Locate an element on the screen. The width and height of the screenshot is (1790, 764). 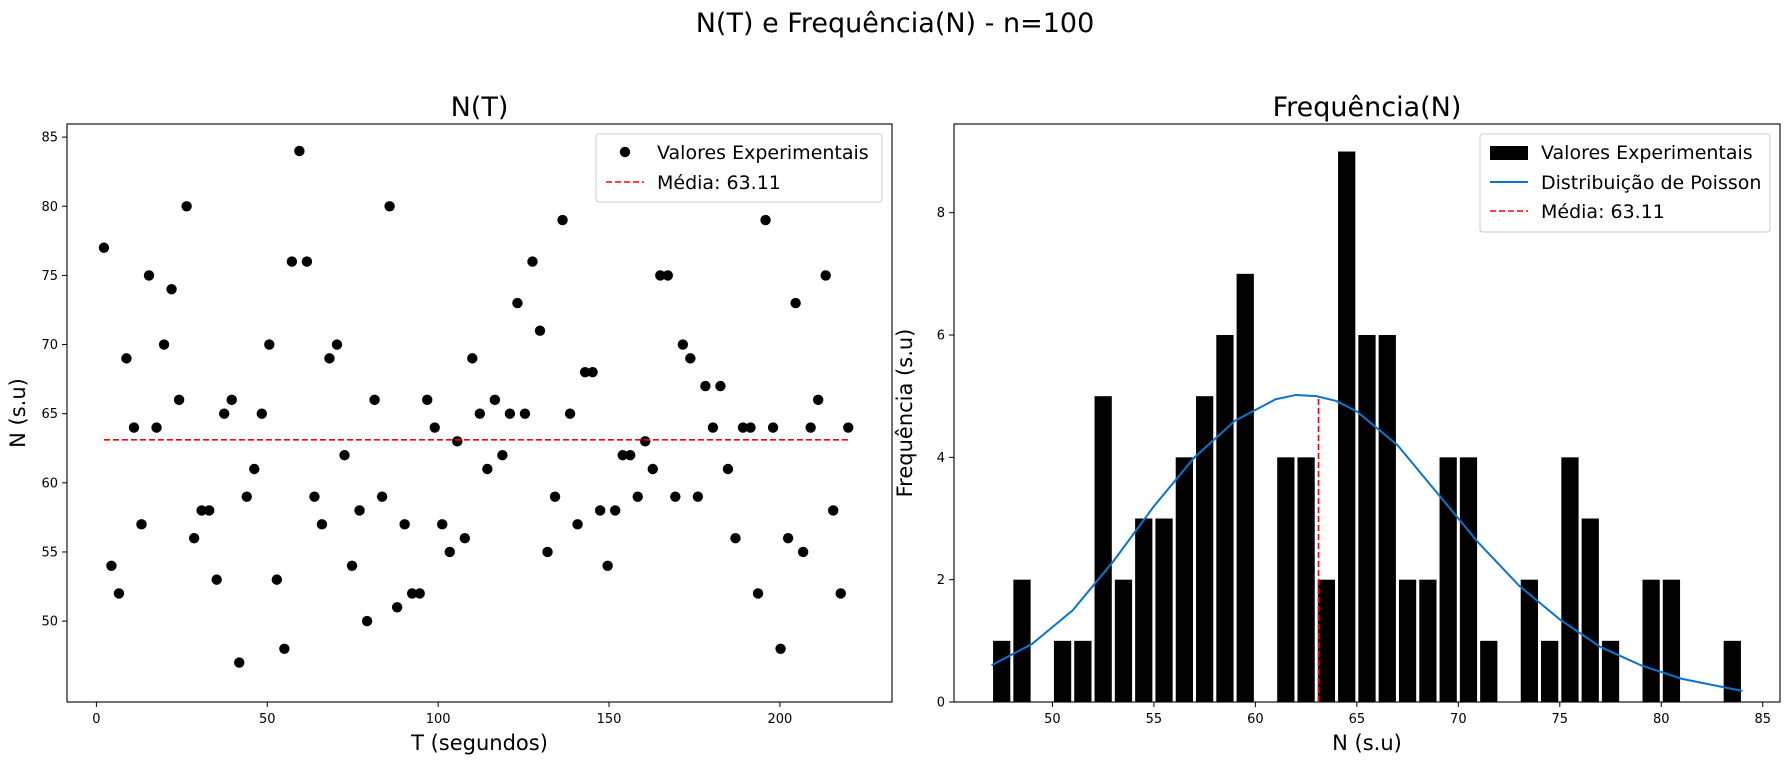
x-tick-label: 85 is located at coordinates (1762, 719).